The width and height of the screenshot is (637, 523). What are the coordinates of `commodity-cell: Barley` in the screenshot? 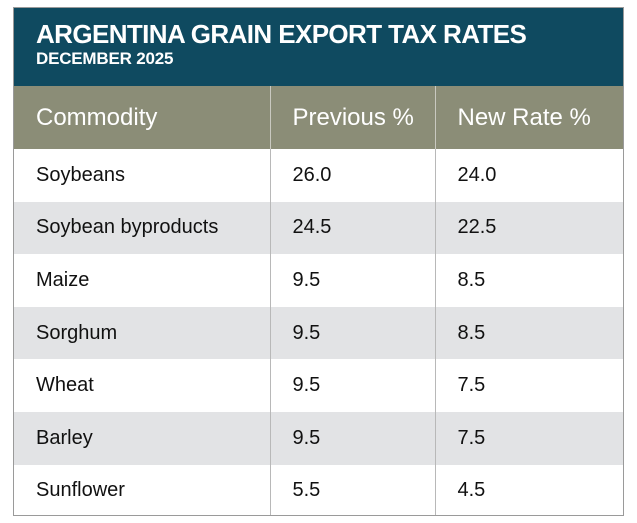 It's located at (142, 438).